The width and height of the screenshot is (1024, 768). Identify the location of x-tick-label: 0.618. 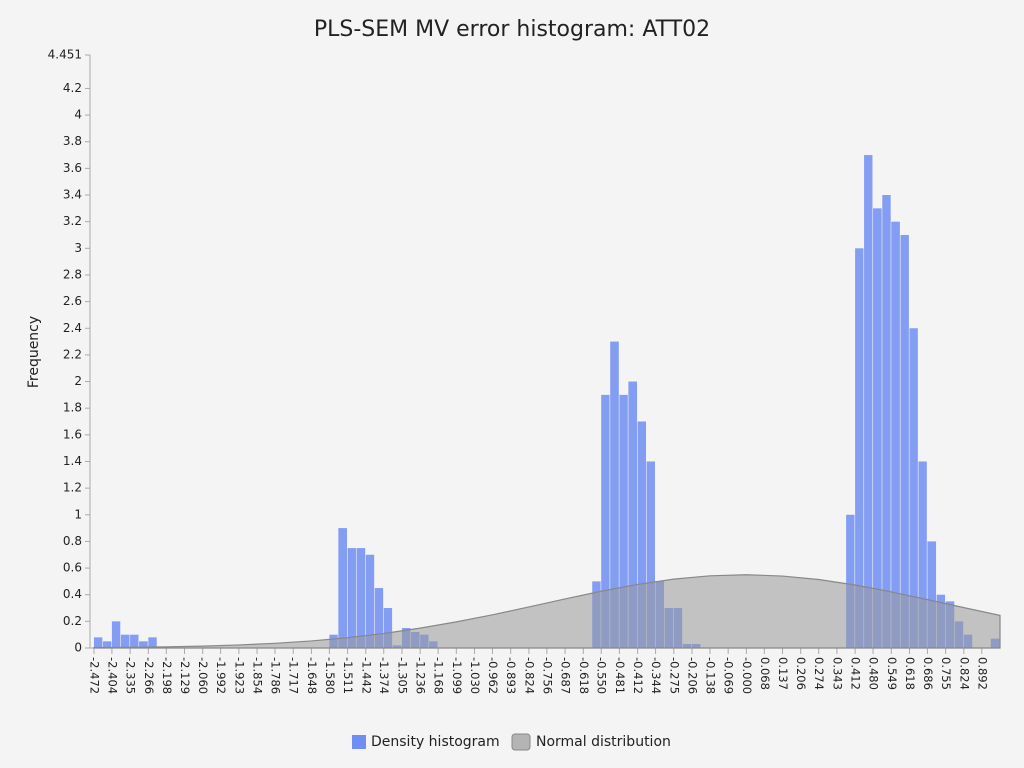
(910, 673).